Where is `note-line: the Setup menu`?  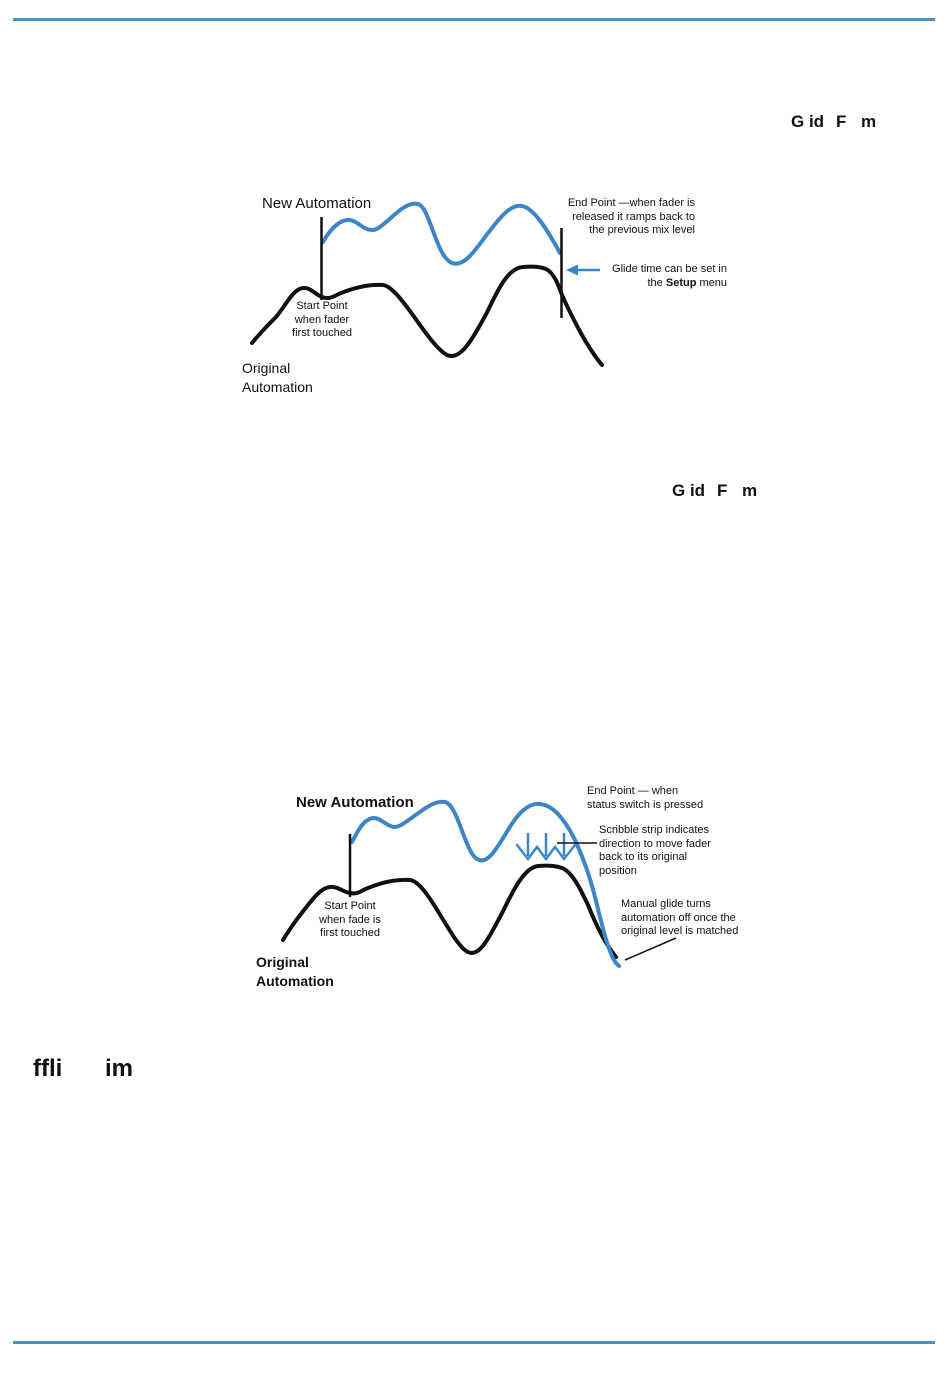 note-line: the Setup menu is located at coordinates (647, 283).